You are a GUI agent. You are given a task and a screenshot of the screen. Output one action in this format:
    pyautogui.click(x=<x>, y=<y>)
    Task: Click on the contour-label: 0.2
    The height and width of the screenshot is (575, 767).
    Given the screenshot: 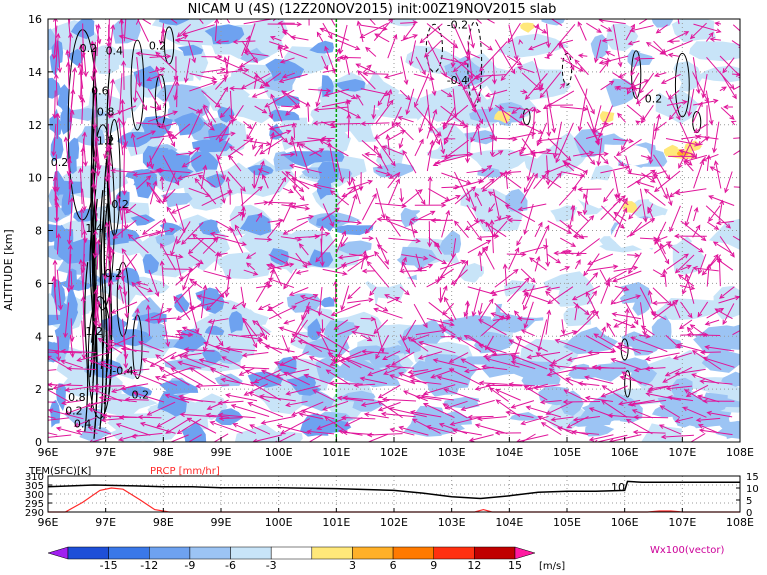 What is the action you would take?
    pyautogui.click(x=158, y=45)
    